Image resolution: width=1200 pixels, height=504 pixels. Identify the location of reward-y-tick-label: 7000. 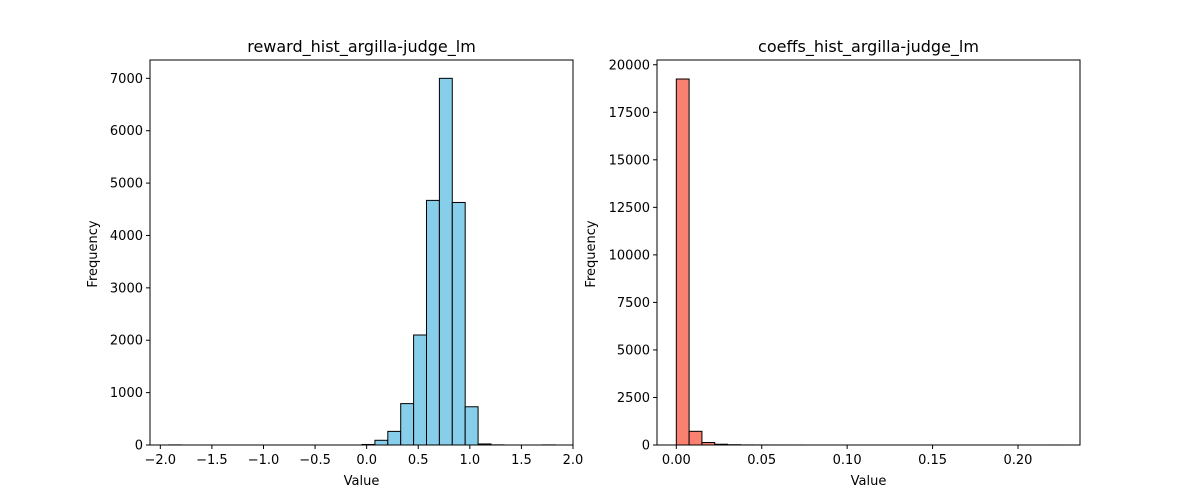
(126, 79).